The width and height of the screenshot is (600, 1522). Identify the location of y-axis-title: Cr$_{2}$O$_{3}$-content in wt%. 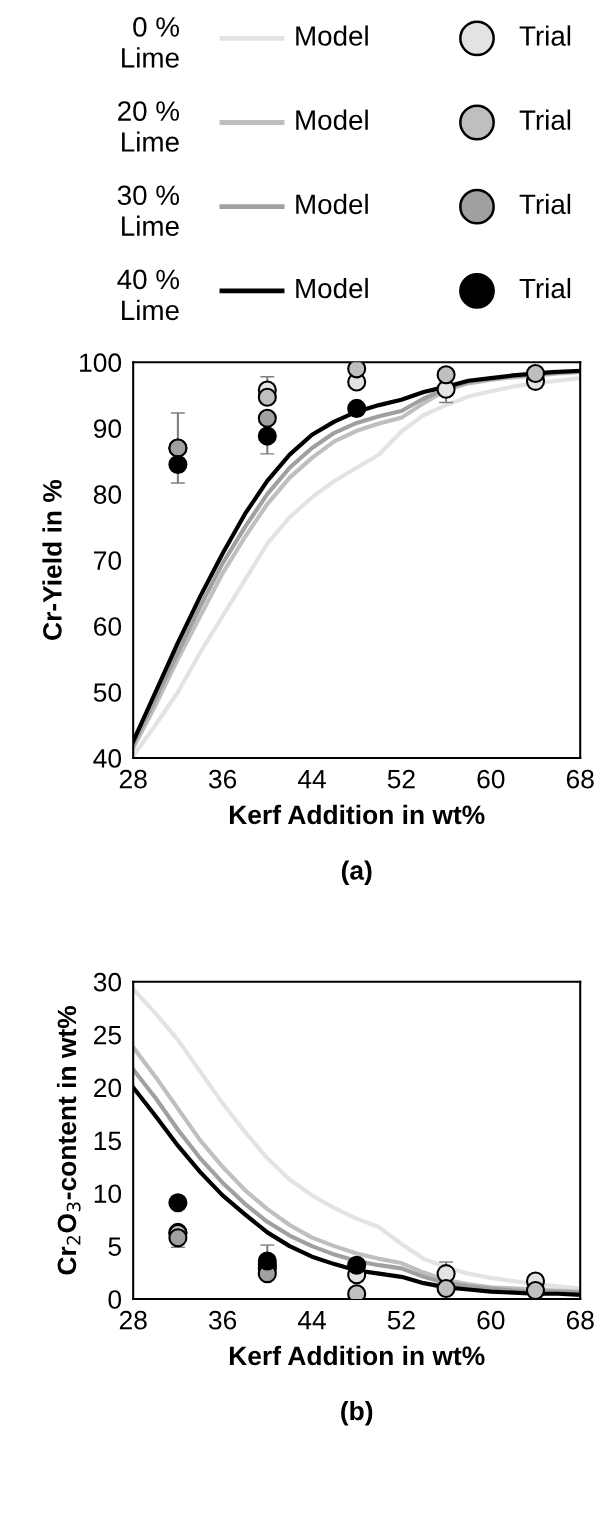
(68, 1140).